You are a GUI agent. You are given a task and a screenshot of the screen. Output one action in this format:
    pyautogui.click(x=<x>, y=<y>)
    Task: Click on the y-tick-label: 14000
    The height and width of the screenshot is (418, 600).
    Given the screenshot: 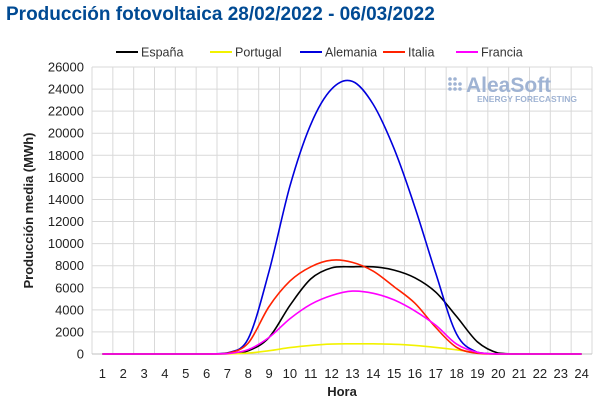 What is the action you would take?
    pyautogui.click(x=66, y=199)
    